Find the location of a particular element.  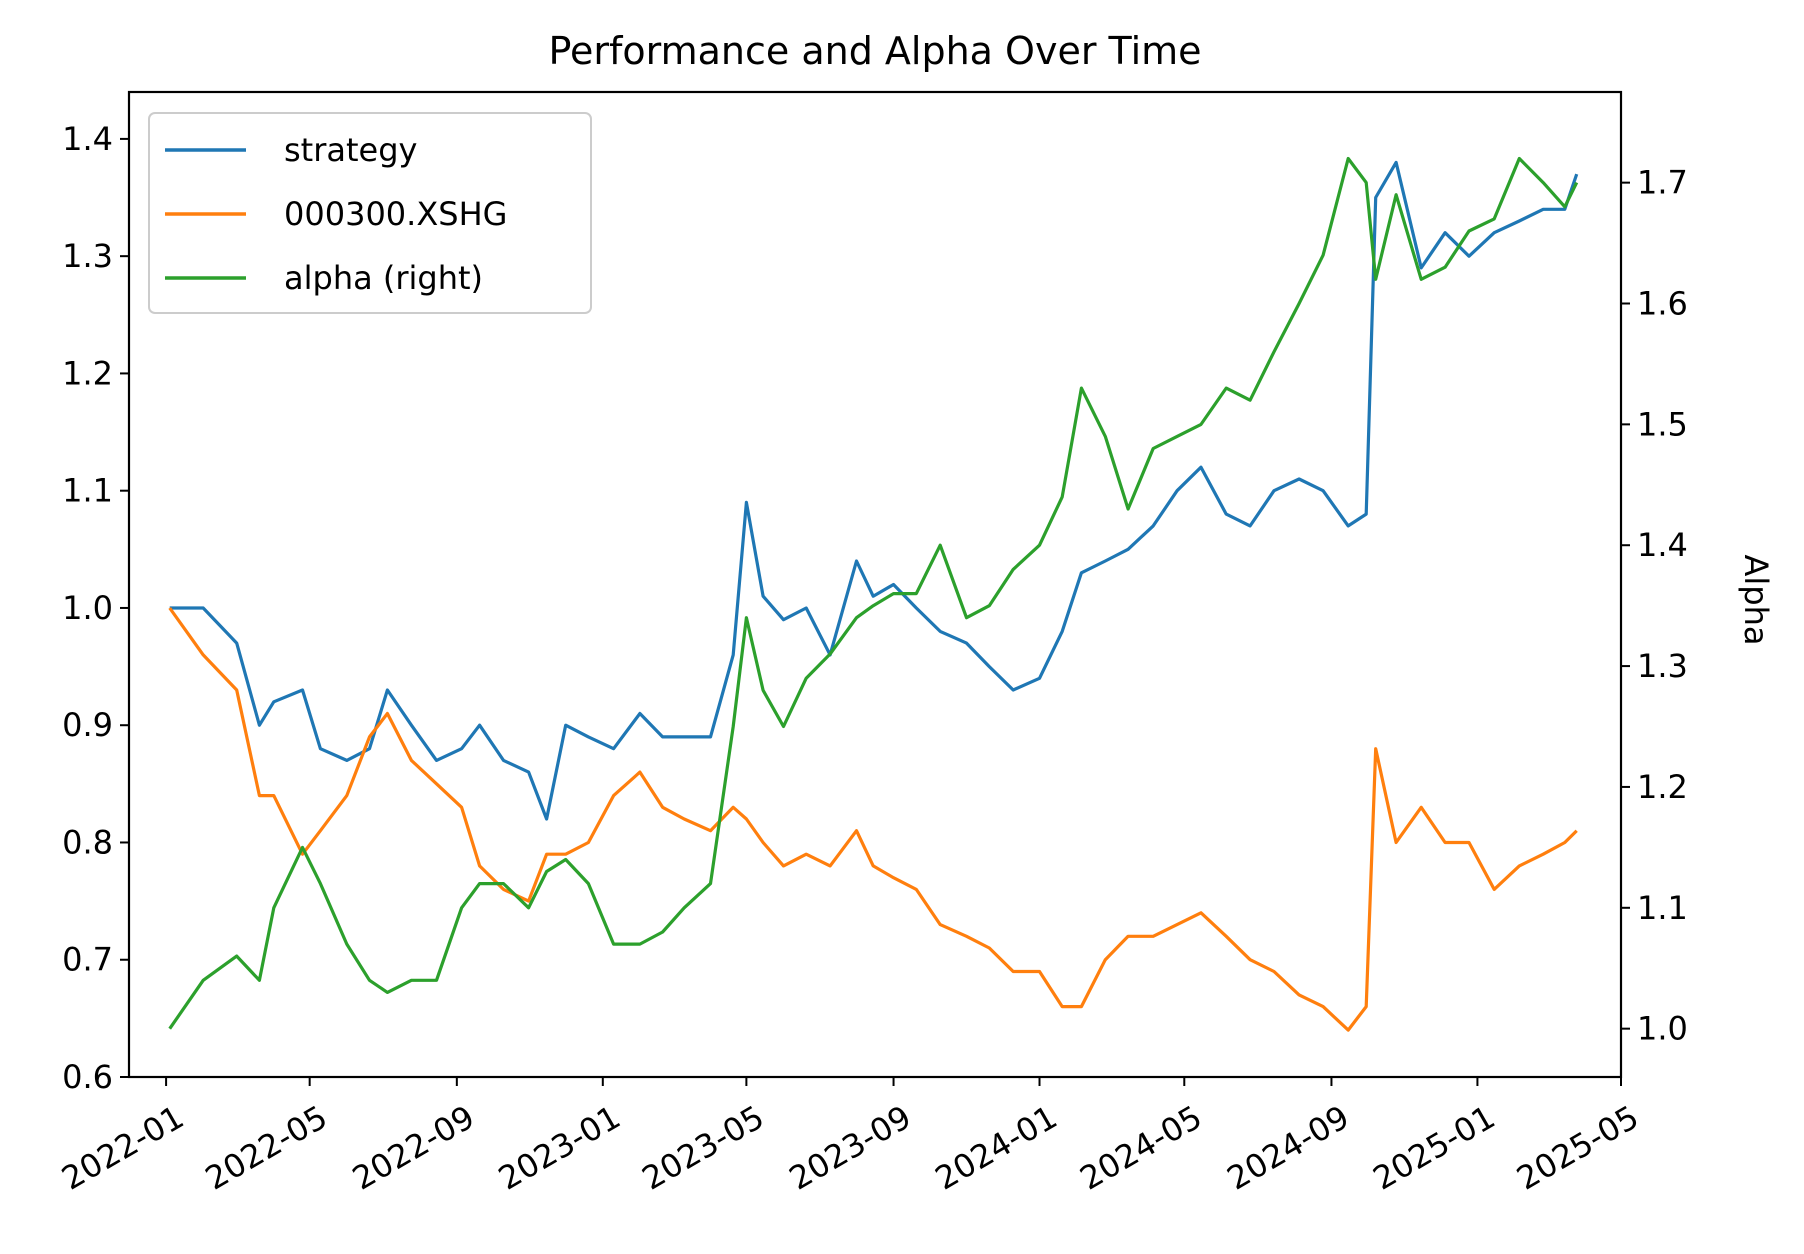

y2-tick-label: 1.2 is located at coordinates (1662, 787).